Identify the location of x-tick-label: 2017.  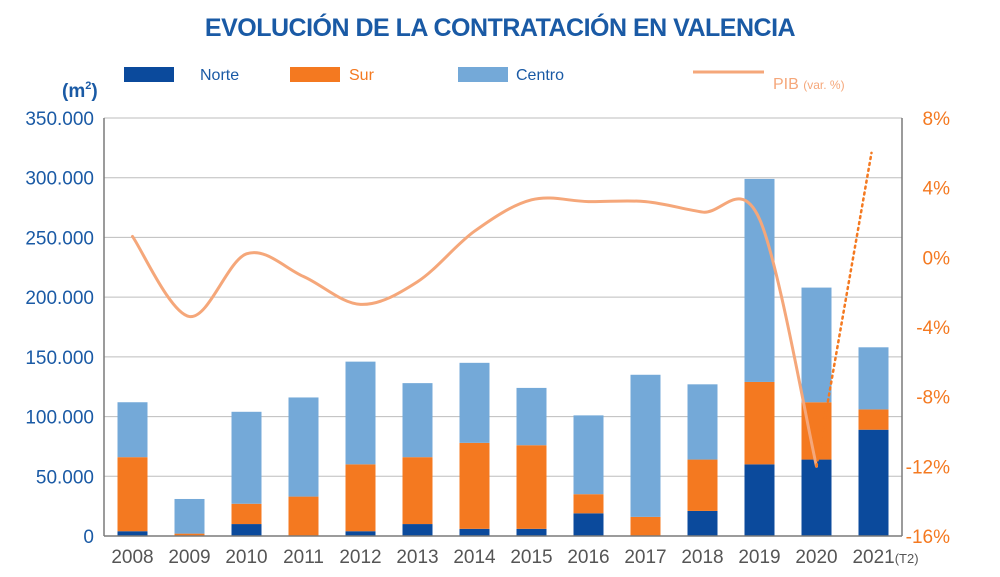
(645, 557).